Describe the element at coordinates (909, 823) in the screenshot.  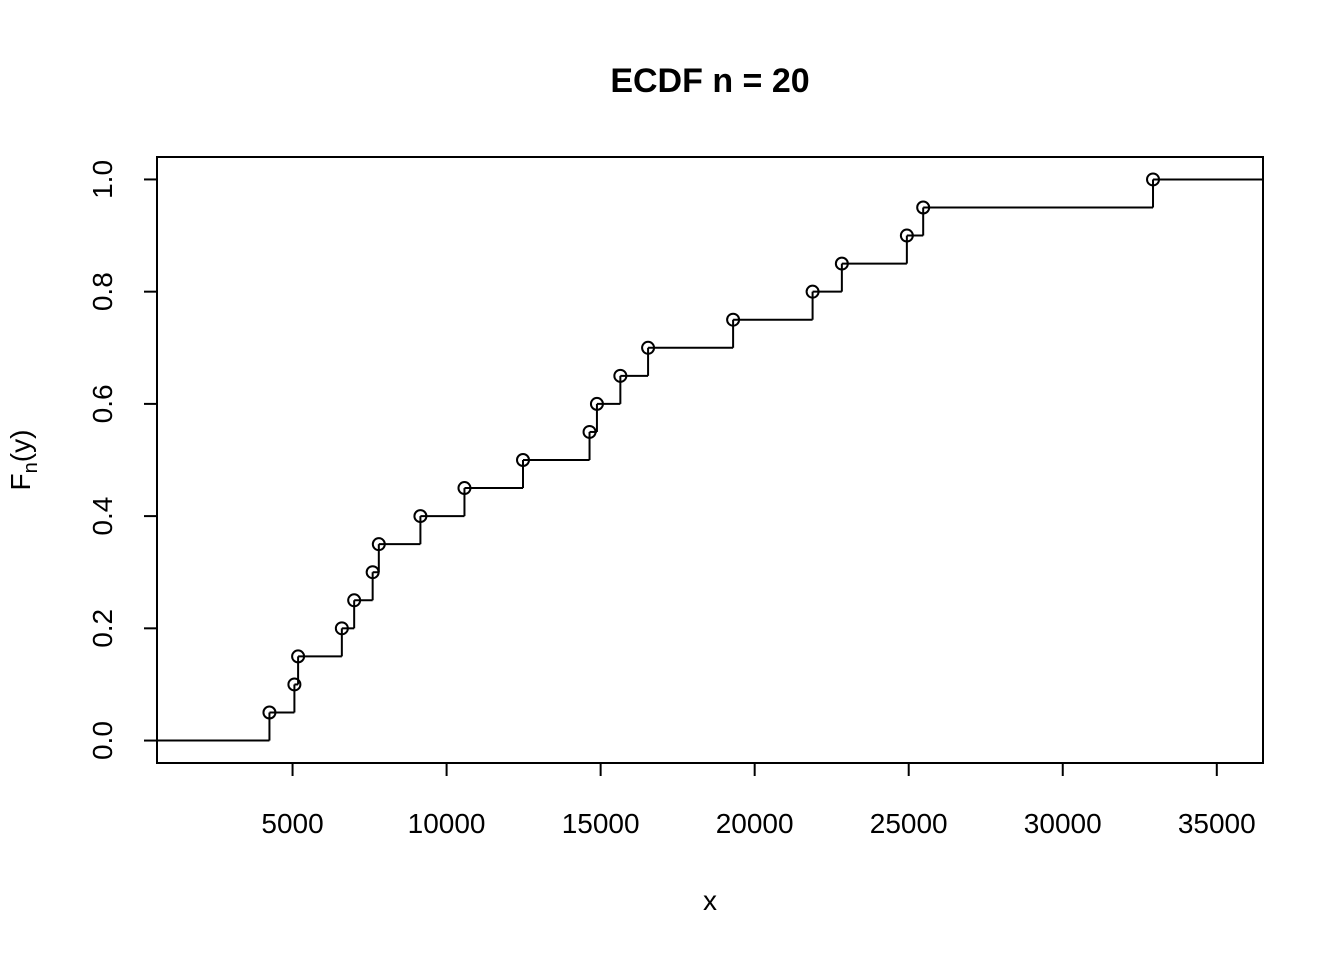
I see `x-tick-label: 25000` at that location.